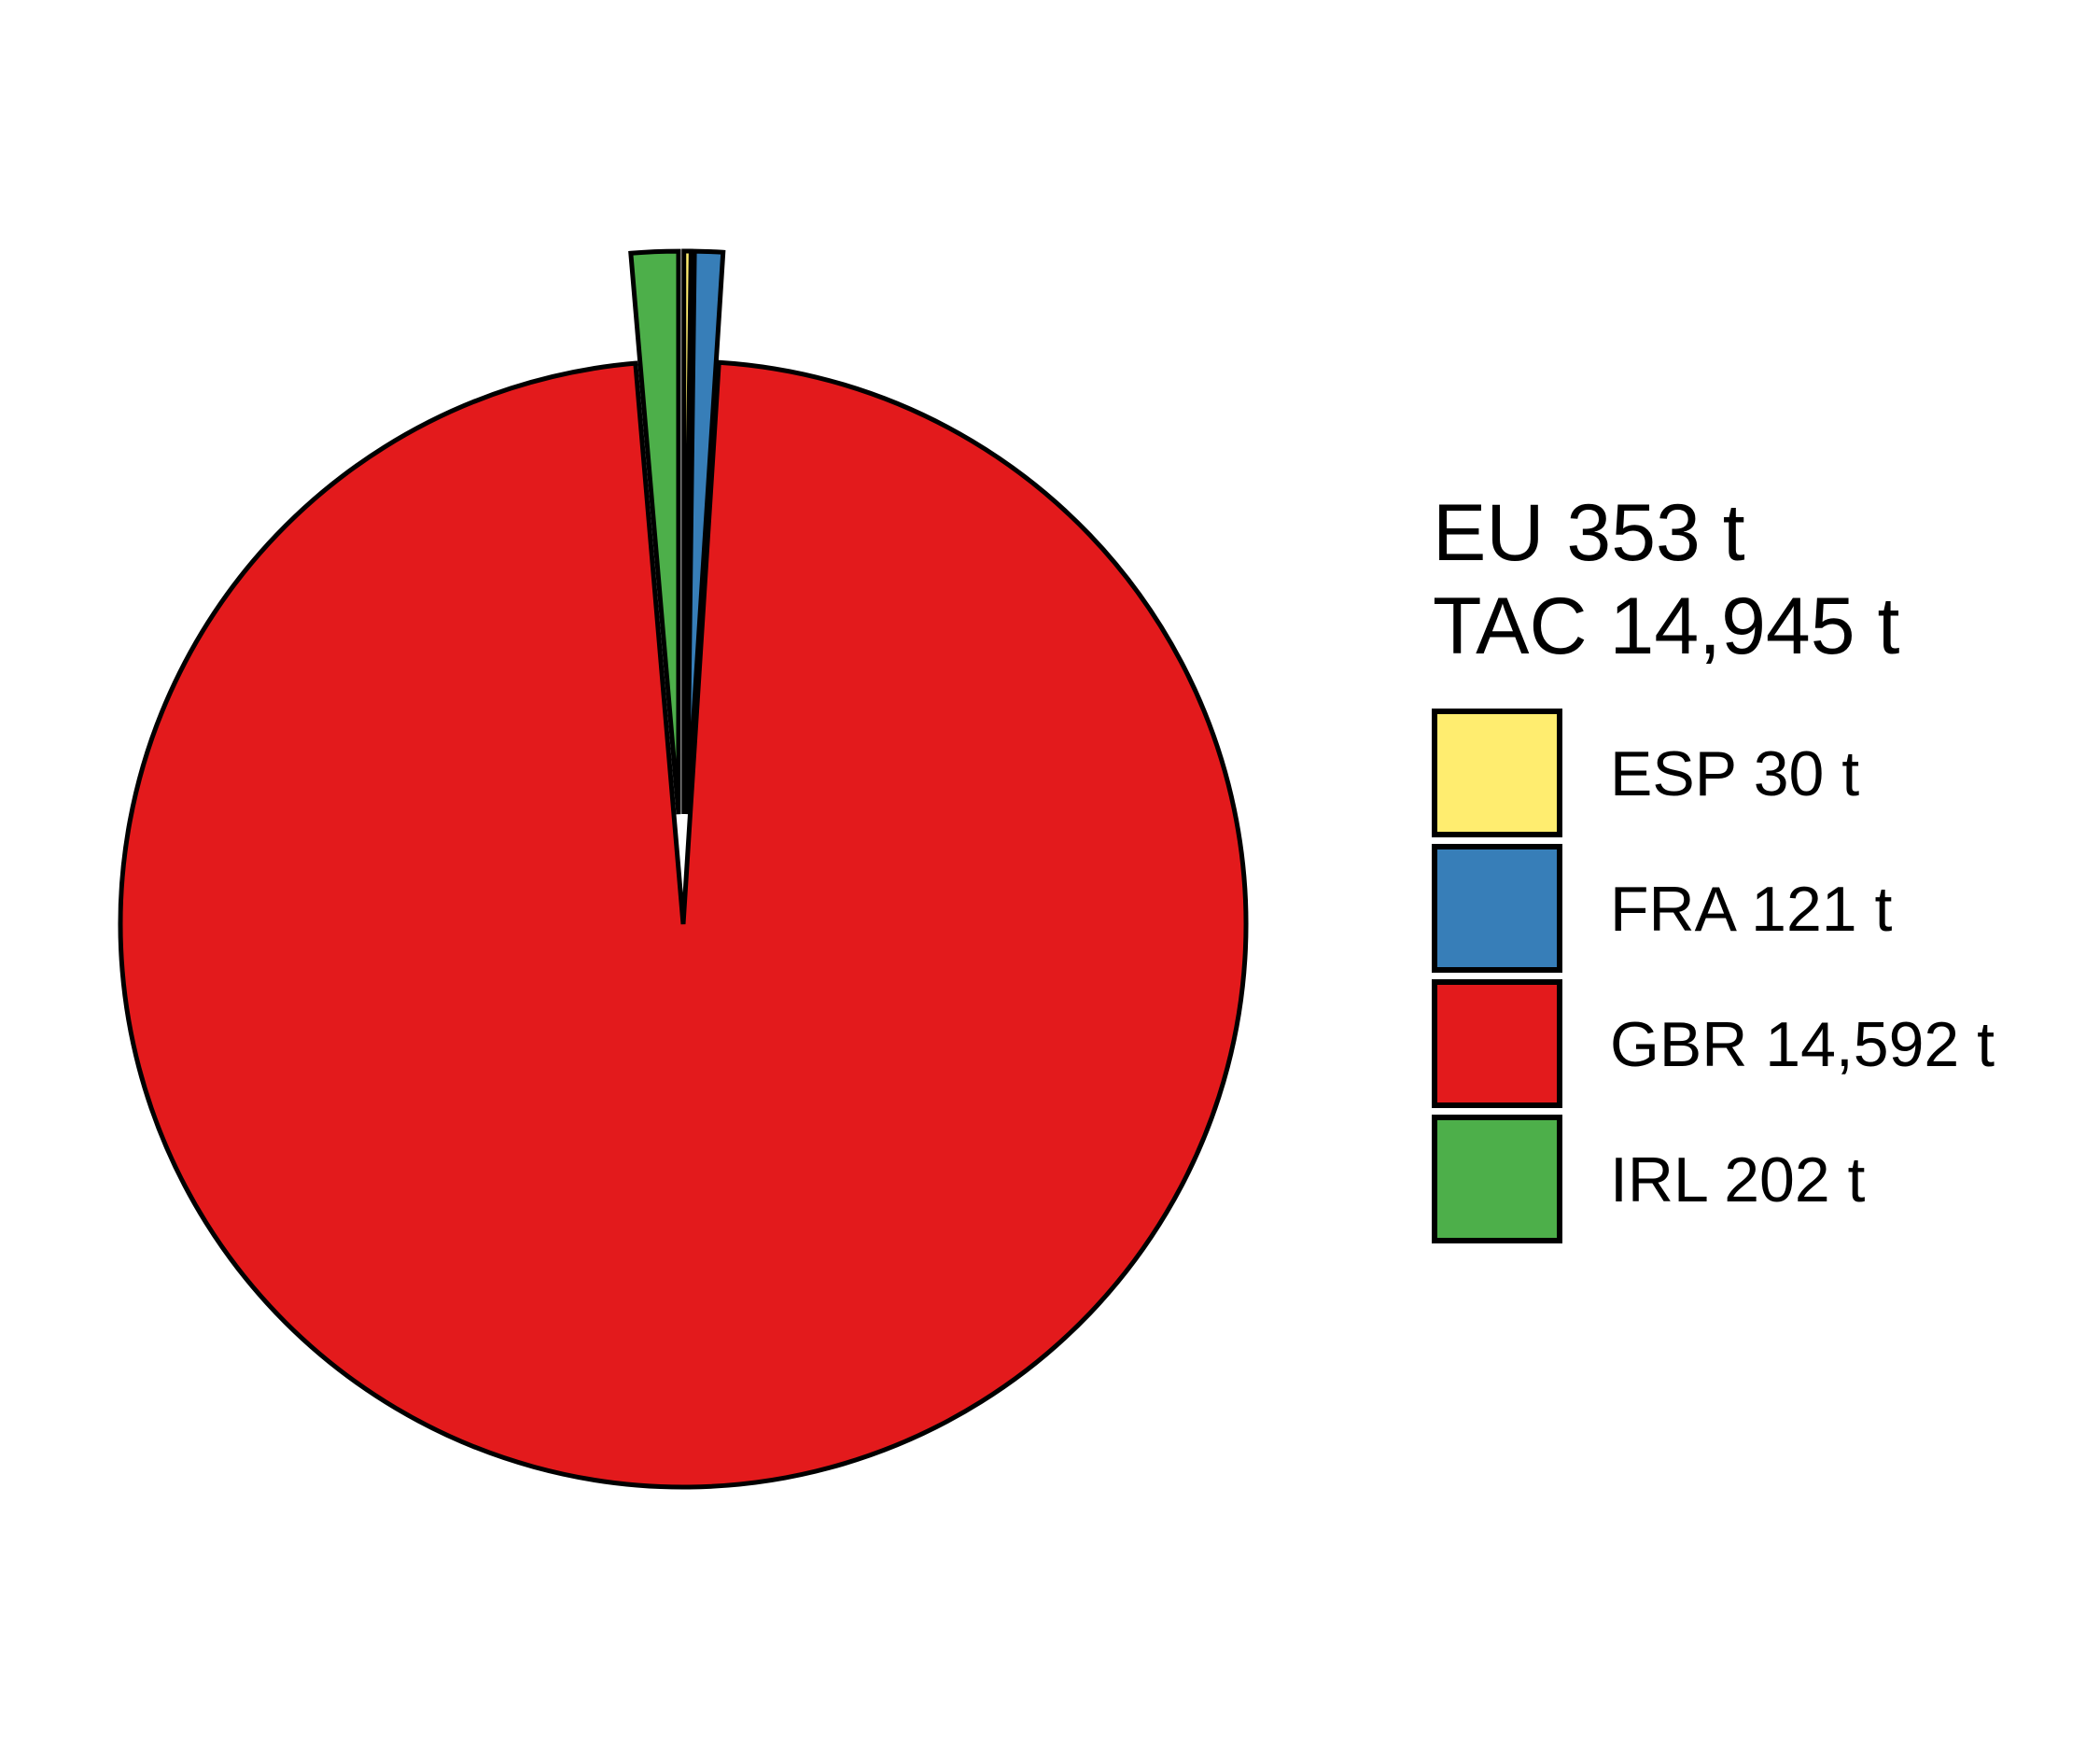 This screenshot has height=1755, width=2100. Describe the element at coordinates (654, 531) in the screenshot. I see `pie-slice-irl` at that location.